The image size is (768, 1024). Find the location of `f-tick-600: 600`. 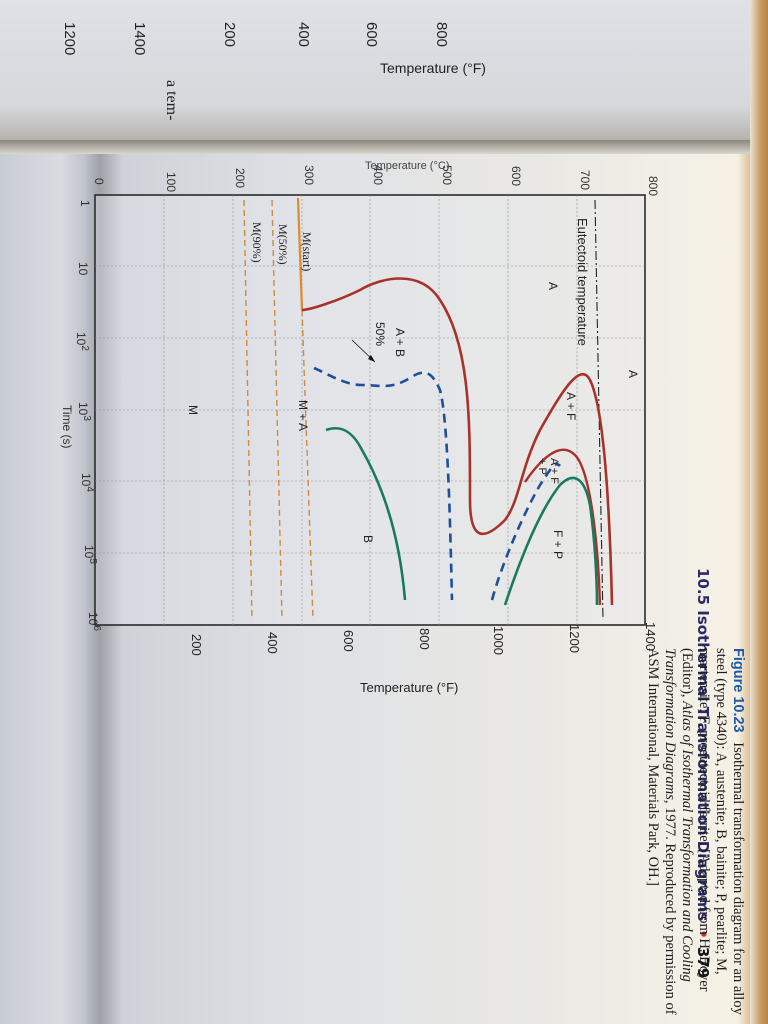

f-tick-600: 600 is located at coordinates (348, 641).